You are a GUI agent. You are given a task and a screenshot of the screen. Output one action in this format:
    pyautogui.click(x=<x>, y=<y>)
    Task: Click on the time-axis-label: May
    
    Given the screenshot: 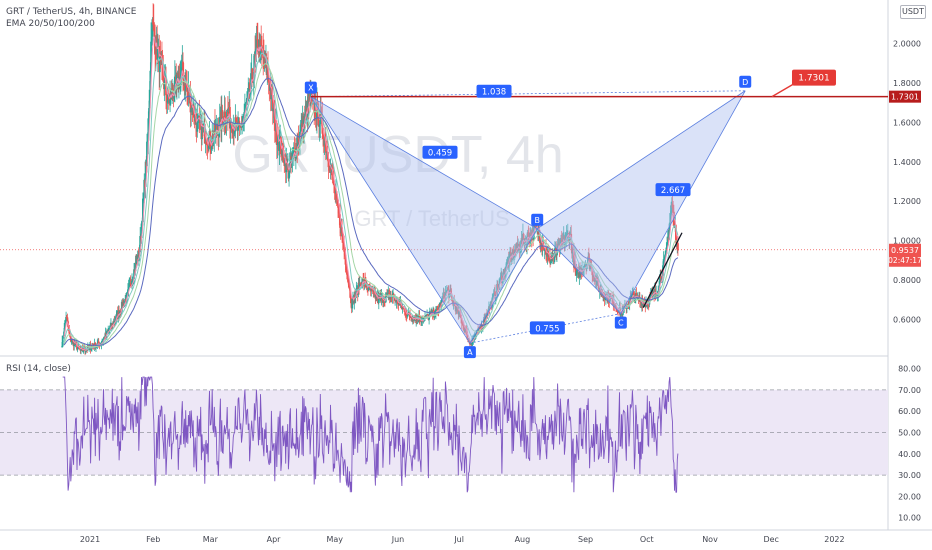 What is the action you would take?
    pyautogui.click(x=334, y=539)
    